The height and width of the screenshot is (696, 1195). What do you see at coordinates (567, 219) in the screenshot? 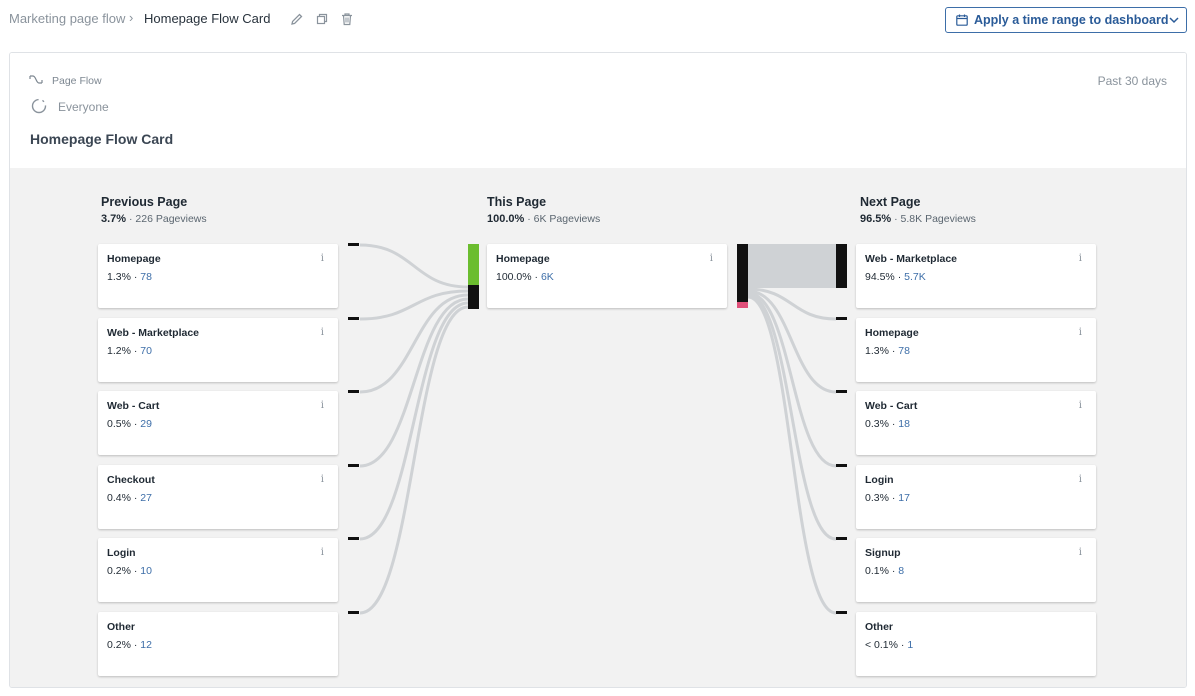
I see `this-page-views: 6K Pageviews` at bounding box center [567, 219].